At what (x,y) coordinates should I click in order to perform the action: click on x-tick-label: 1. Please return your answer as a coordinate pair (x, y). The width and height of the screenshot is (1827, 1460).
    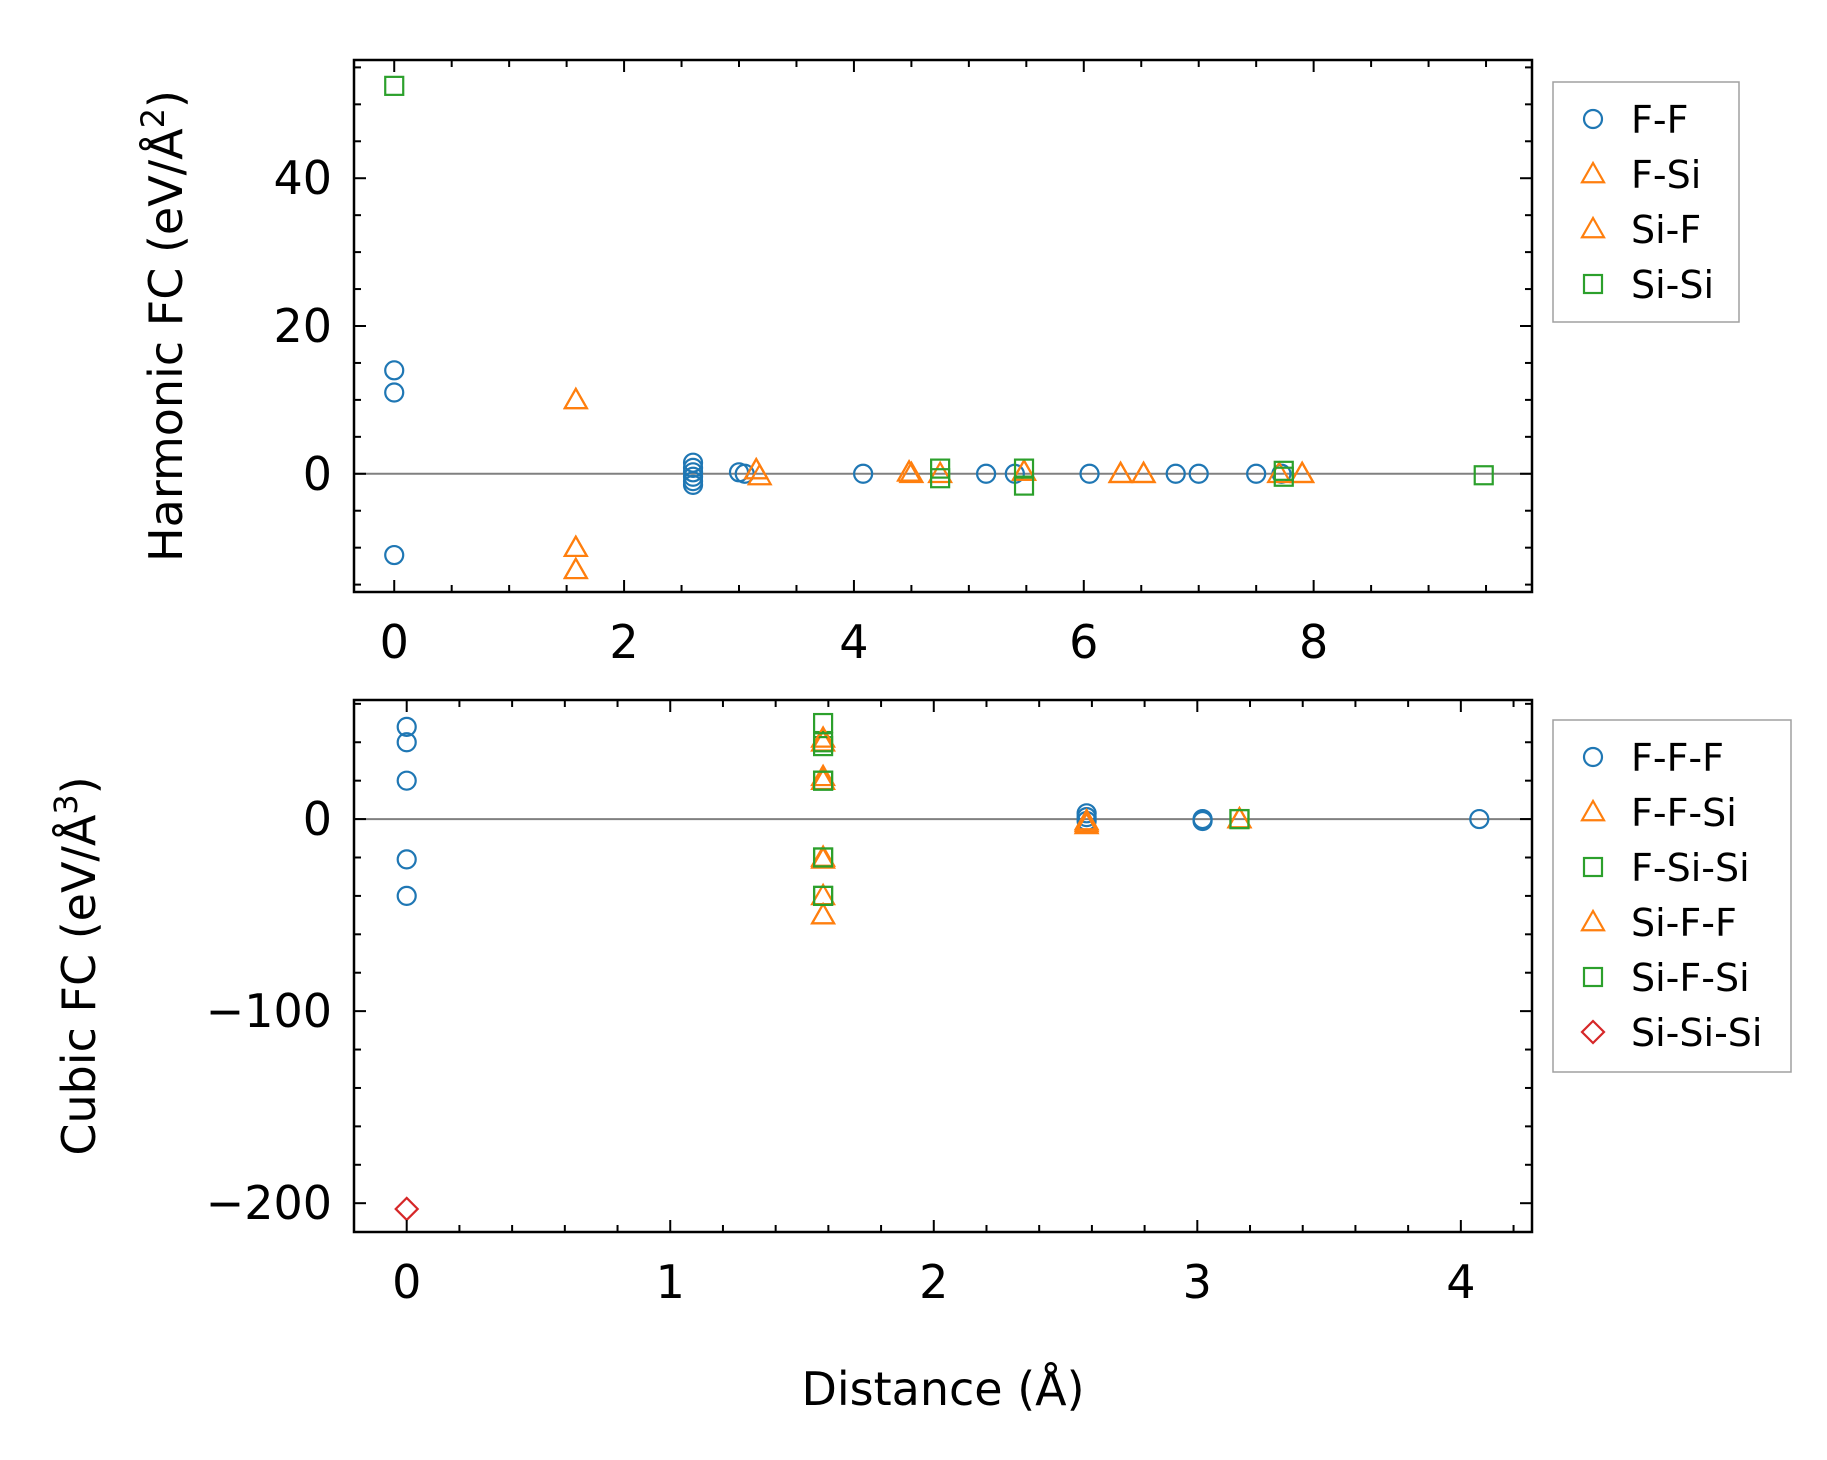
    Looking at the image, I should click on (670, 1282).